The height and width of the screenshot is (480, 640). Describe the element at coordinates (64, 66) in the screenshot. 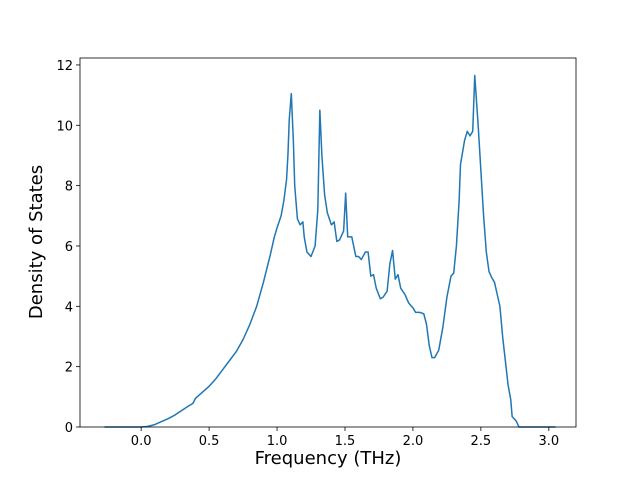

I see `y-tick-label: 12` at that location.